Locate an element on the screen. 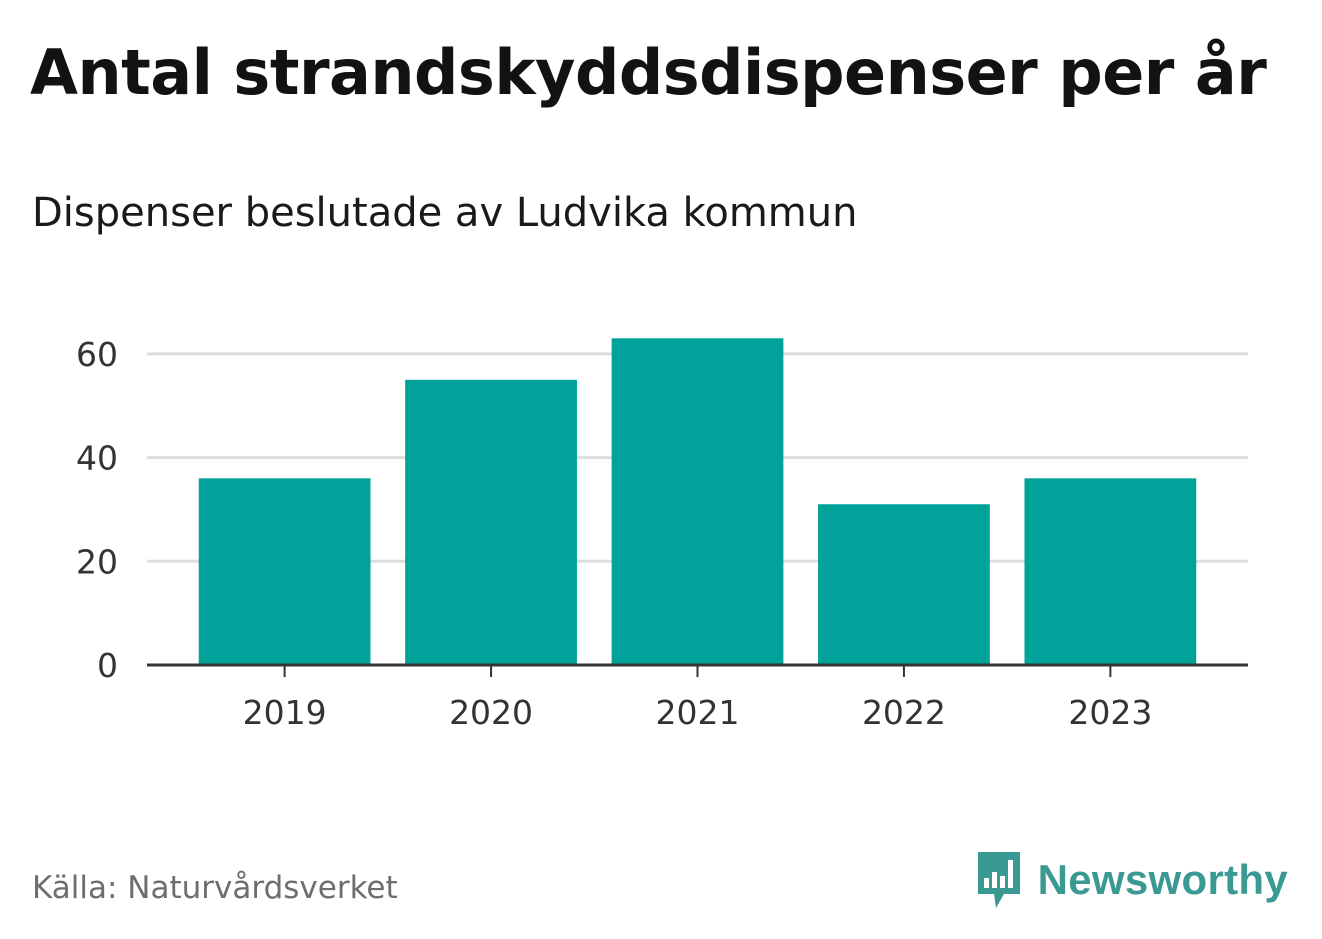 This screenshot has width=1322, height=939. y-tick-label-60: 60 is located at coordinates (97, 354).